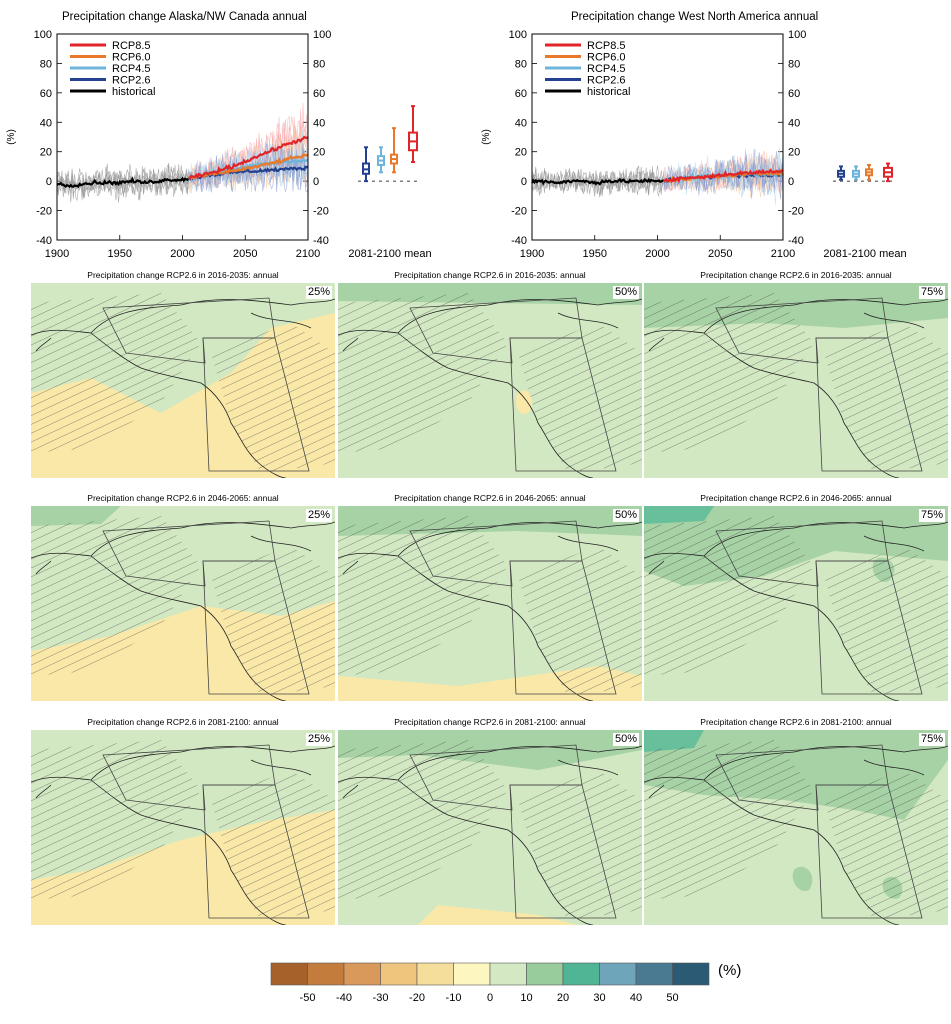 This screenshot has height=1024, width=951. Describe the element at coordinates (133, 92) in the screenshot. I see `legend-label: historical` at that location.